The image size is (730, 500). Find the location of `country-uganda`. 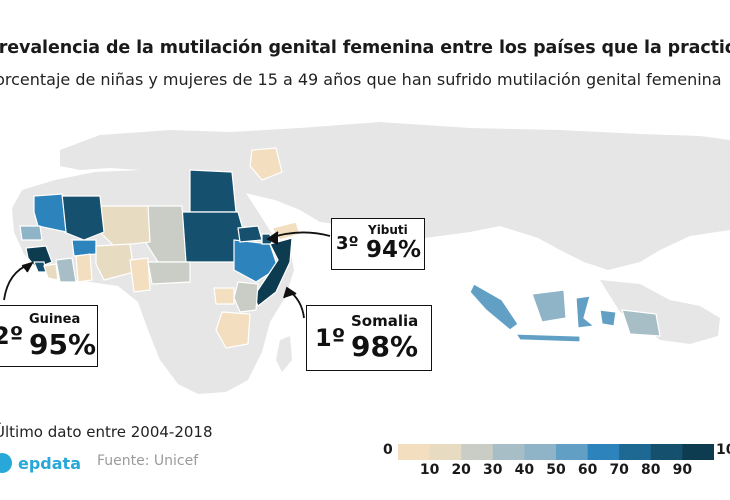

country-uganda is located at coordinates (224, 296).